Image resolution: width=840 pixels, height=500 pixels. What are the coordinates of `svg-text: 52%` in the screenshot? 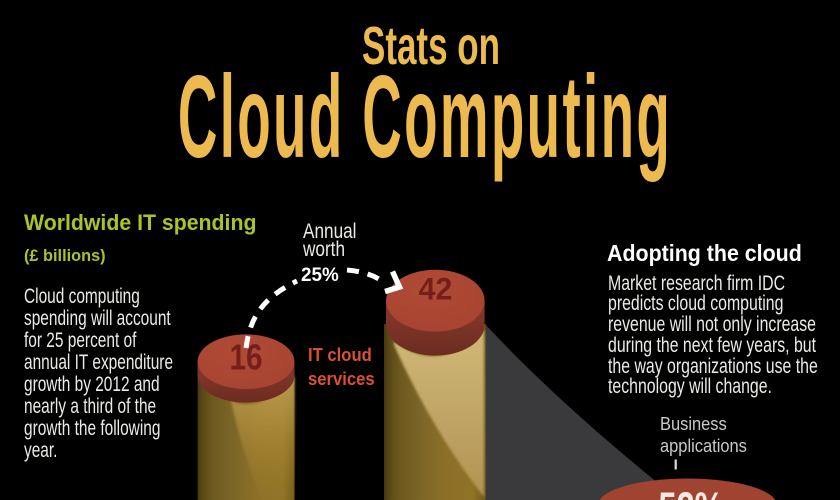 It's located at (690, 492).